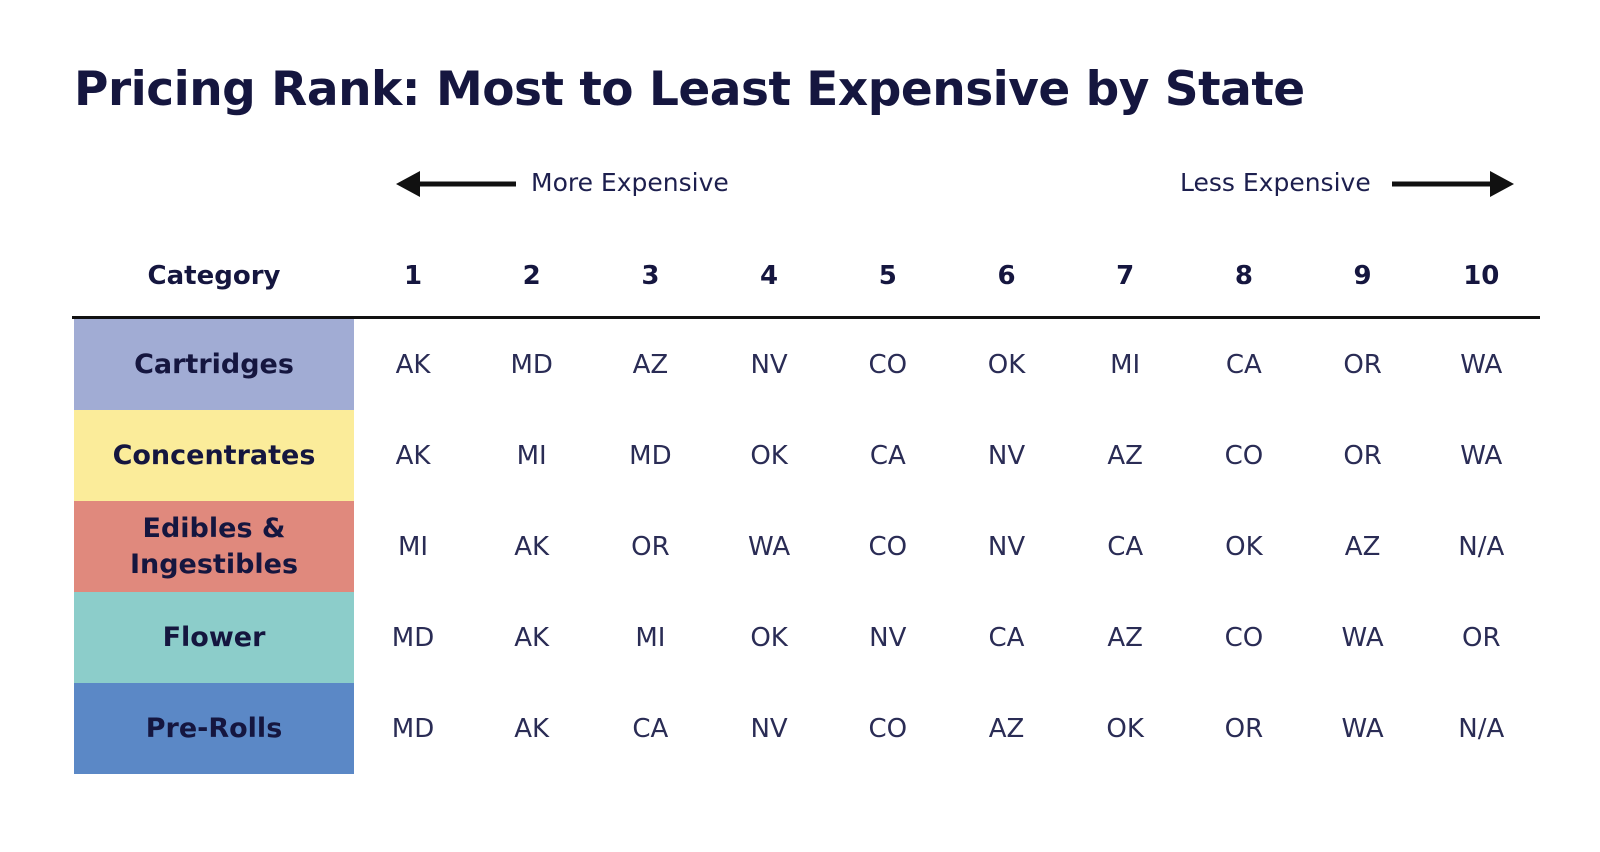 The height and width of the screenshot is (852, 1600). I want to click on right-arrow-icon, so click(1453, 184).